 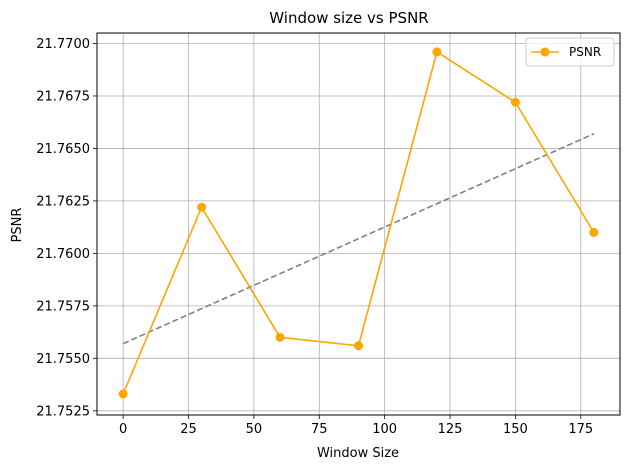 What do you see at coordinates (450, 429) in the screenshot?
I see `x-tick-label: 125` at bounding box center [450, 429].